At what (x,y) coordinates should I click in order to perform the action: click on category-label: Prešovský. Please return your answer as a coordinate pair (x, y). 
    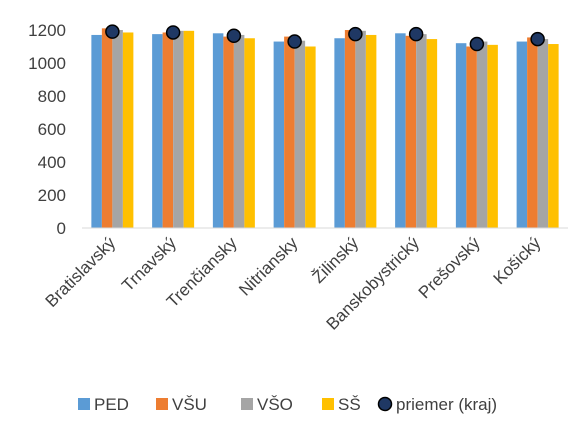
    Looking at the image, I should click on (449, 267).